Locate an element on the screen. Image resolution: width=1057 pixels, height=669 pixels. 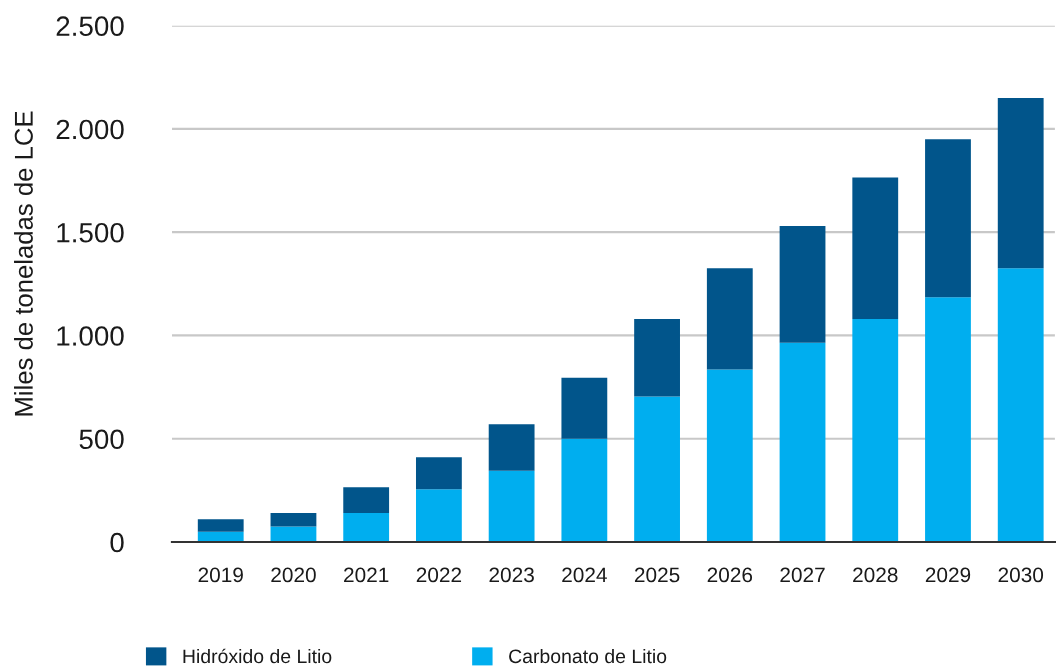
x-tick-label: 2030 is located at coordinates (1021, 575).